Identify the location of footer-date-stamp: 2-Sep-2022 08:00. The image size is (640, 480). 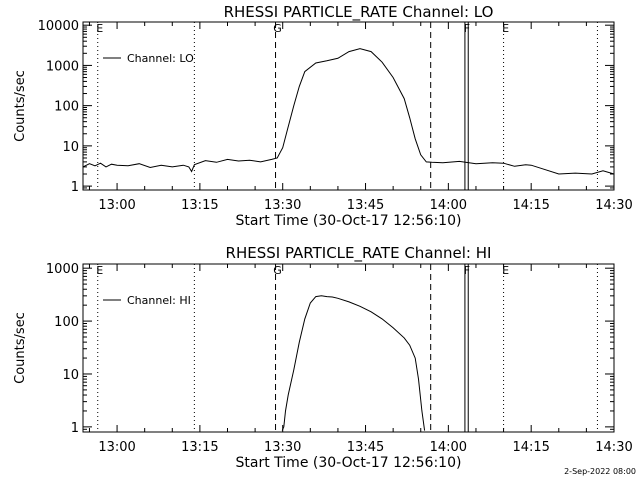
(600, 471).